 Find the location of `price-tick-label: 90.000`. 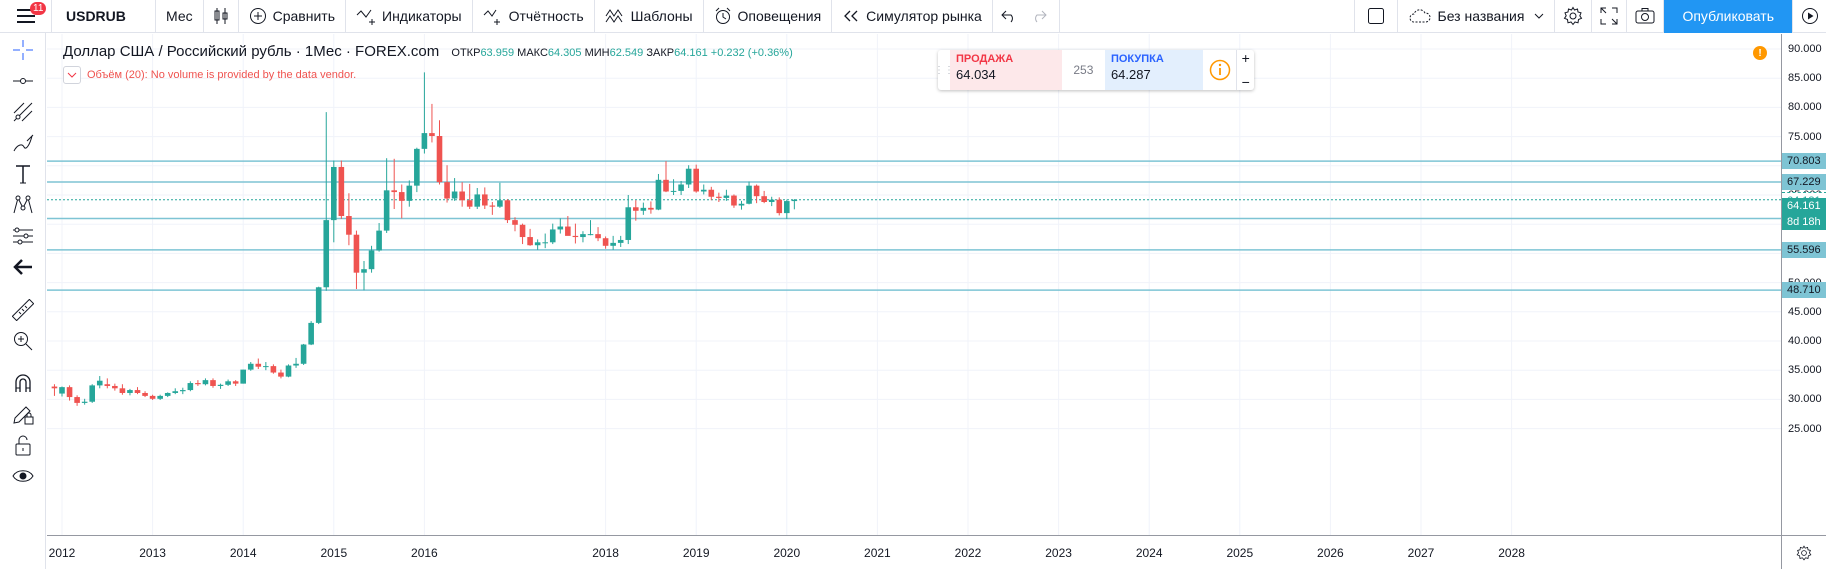

price-tick-label: 90.000 is located at coordinates (1805, 49).